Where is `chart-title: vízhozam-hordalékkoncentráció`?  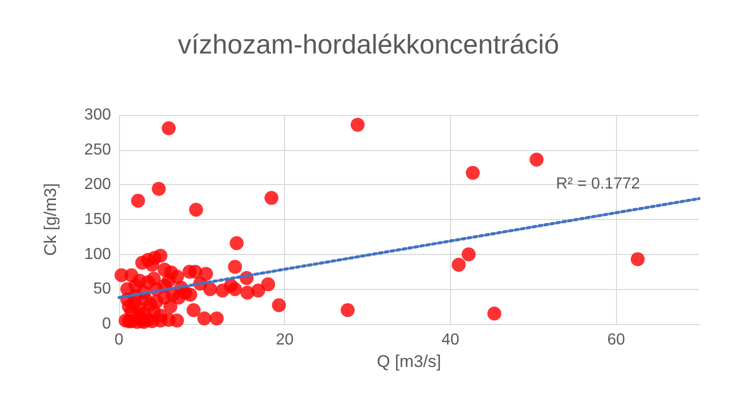 chart-title: vízhozam-hordalékkoncentráció is located at coordinates (369, 45).